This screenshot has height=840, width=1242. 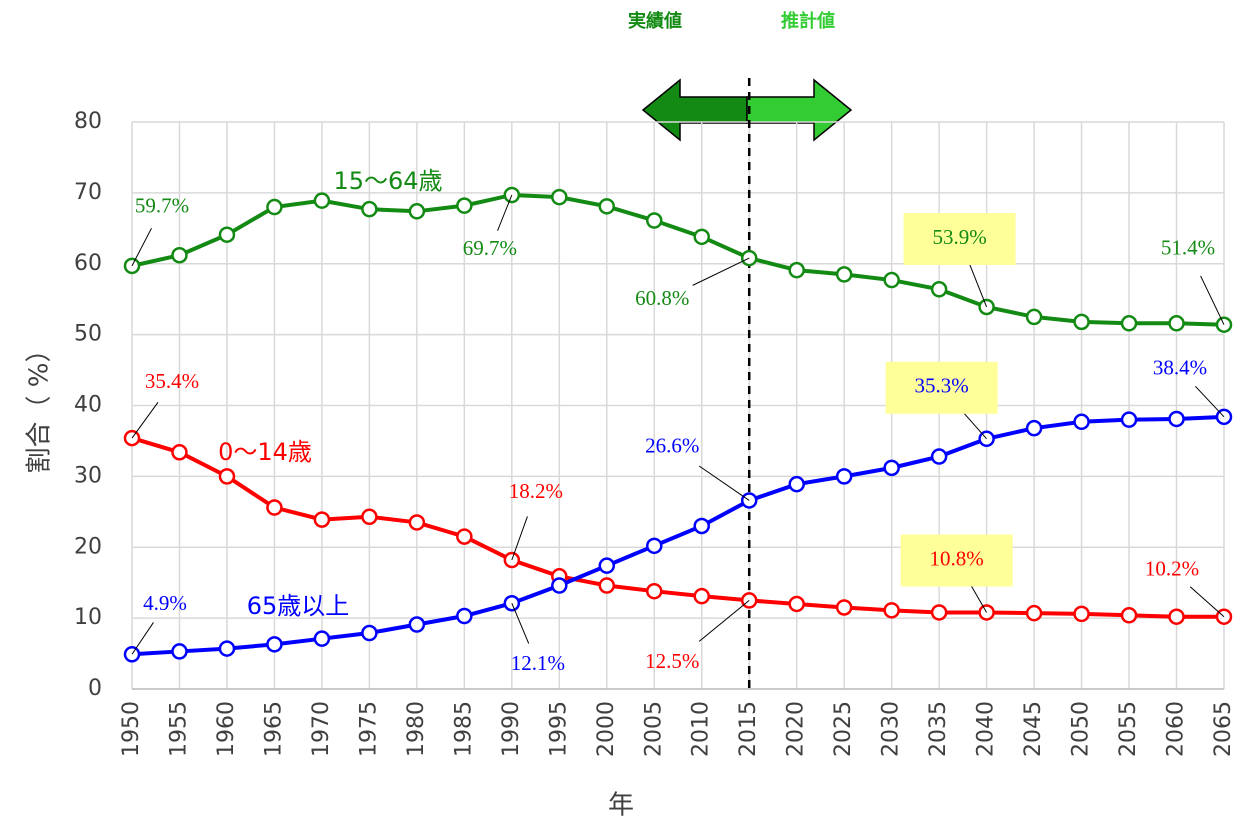 I want to click on x-tick-label: 2035, so click(x=938, y=729).